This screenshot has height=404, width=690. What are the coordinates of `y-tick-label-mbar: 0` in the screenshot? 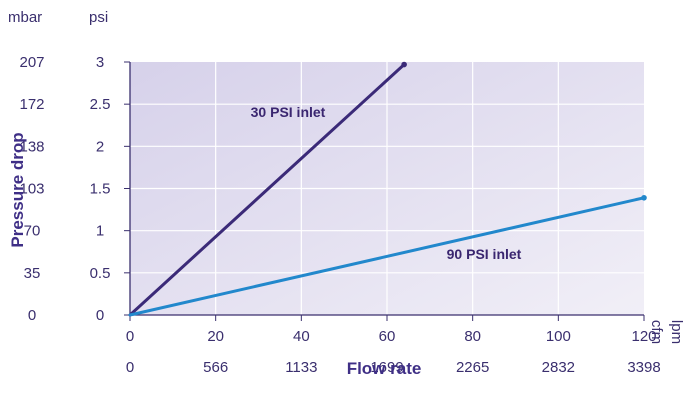 It's located at (32, 315).